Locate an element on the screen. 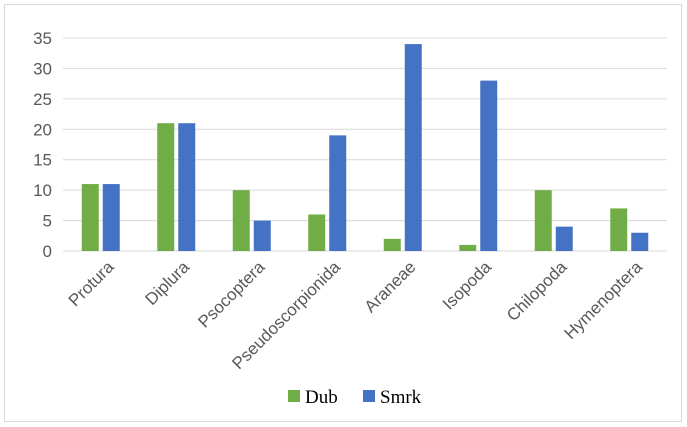 This screenshot has width=687, height=427. y-tick-label: 30 is located at coordinates (42, 68).